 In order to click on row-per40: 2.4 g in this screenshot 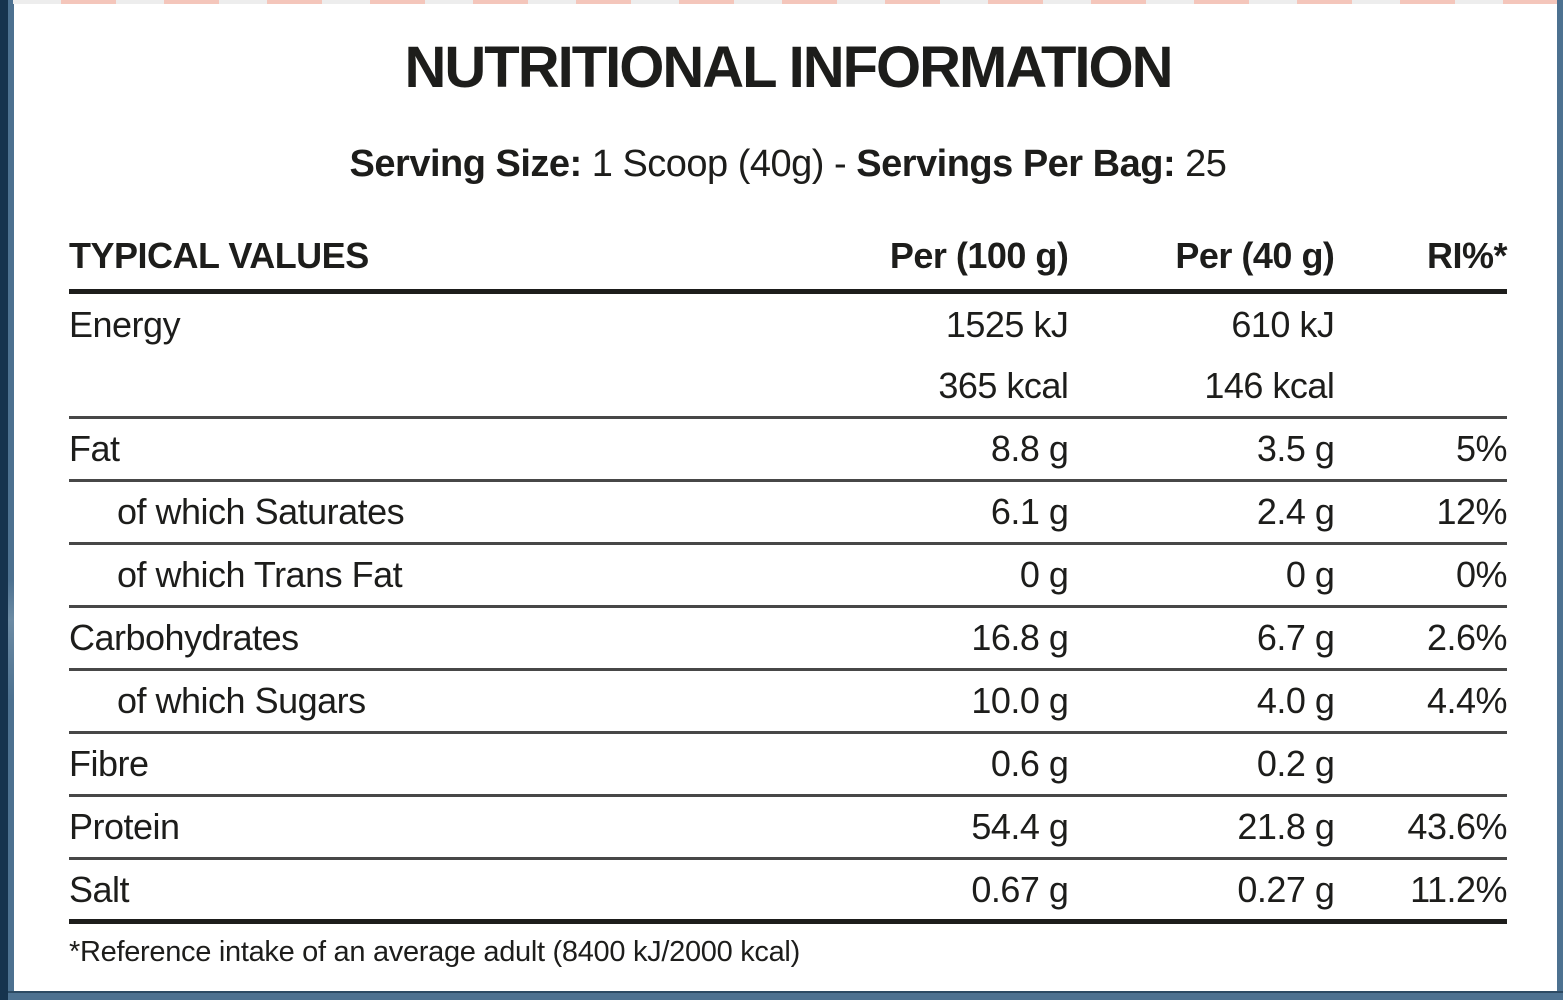, I will do `click(1295, 512)`.